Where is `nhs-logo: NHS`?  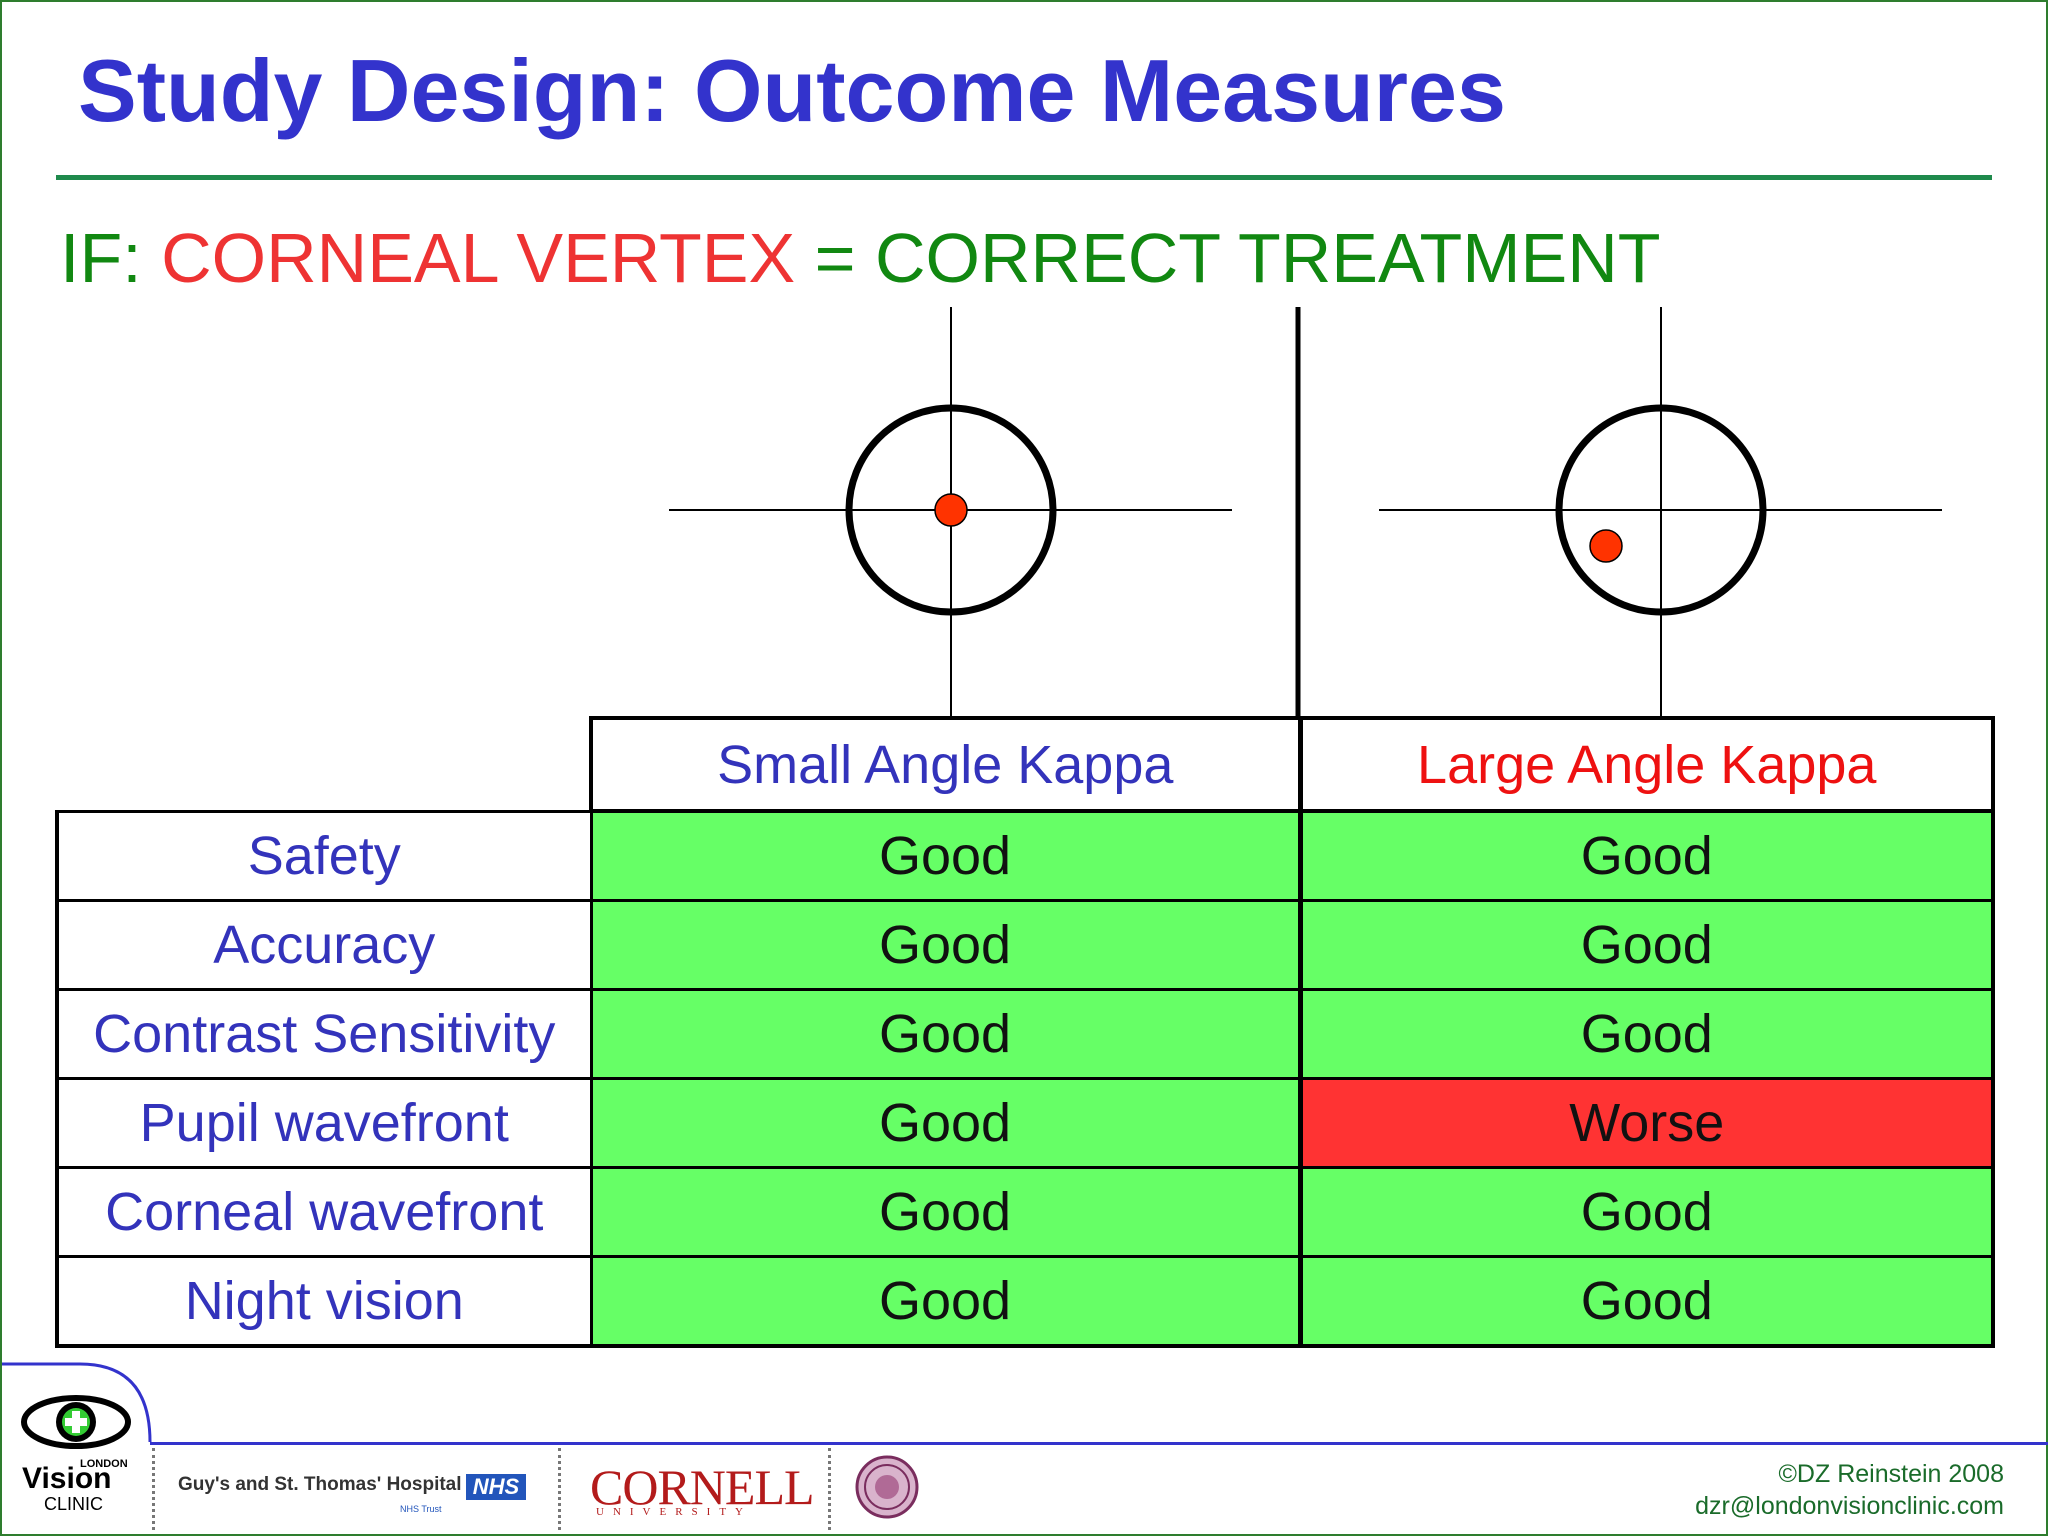 nhs-logo: NHS is located at coordinates (496, 1487).